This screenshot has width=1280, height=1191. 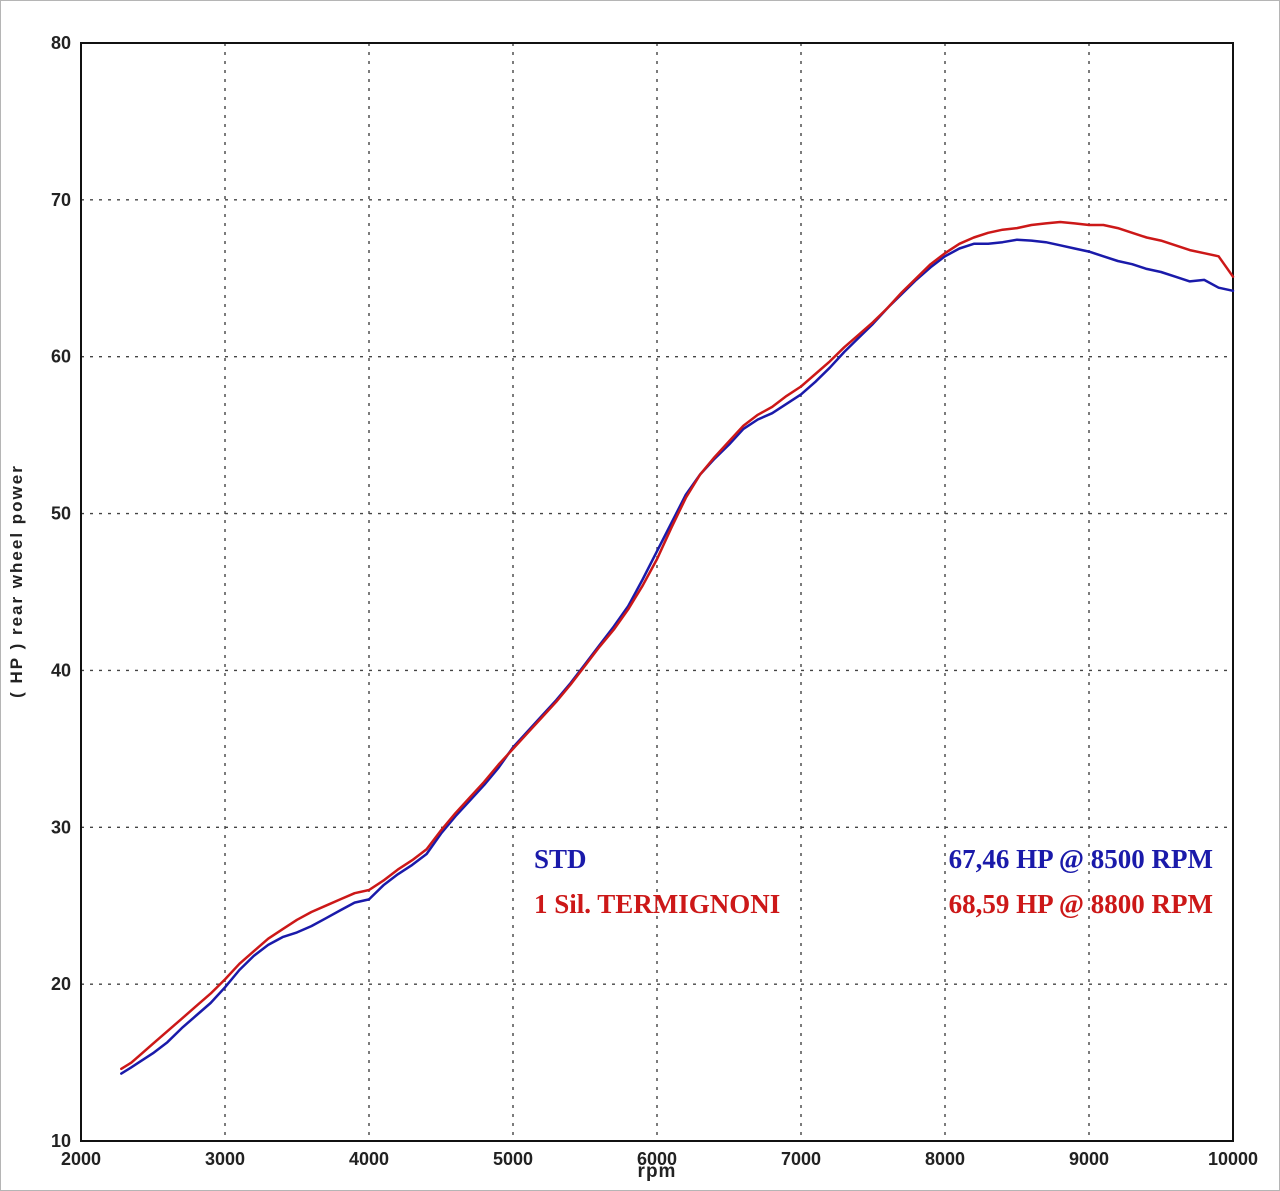 I want to click on y-tick-label: 70, so click(x=61, y=200).